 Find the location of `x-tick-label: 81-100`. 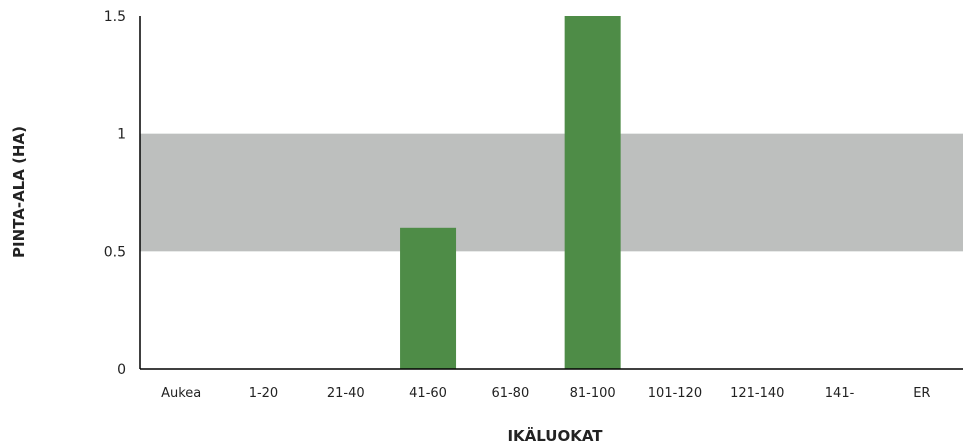

x-tick-label: 81-100 is located at coordinates (593, 393).